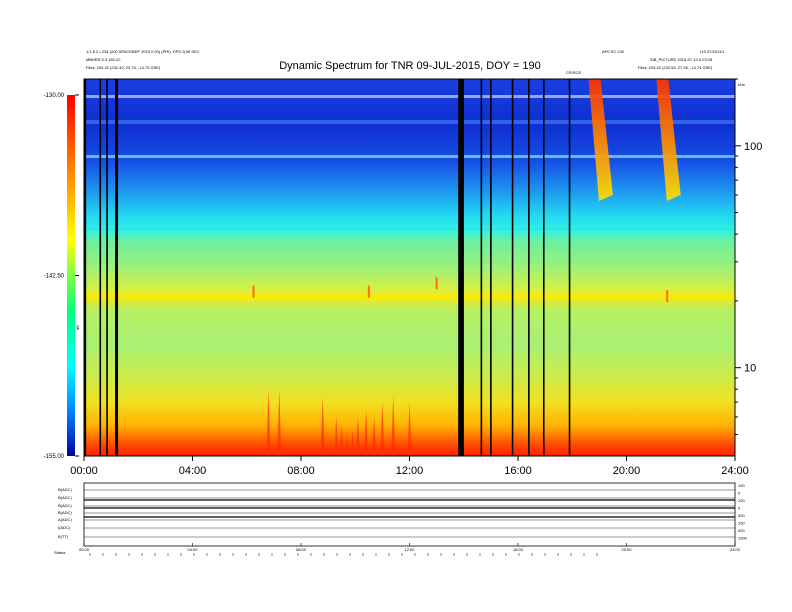 The height and width of the screenshot is (612, 792). I want to click on lower-x-tick-label: 00:00, so click(84, 549).